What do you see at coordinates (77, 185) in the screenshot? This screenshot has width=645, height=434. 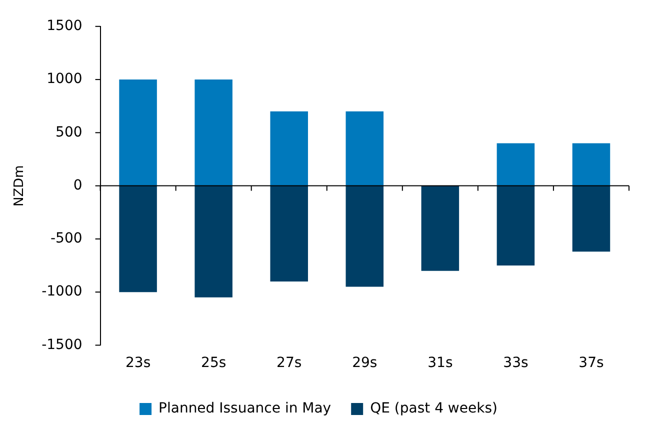 I see `y-tick-label: 0` at bounding box center [77, 185].